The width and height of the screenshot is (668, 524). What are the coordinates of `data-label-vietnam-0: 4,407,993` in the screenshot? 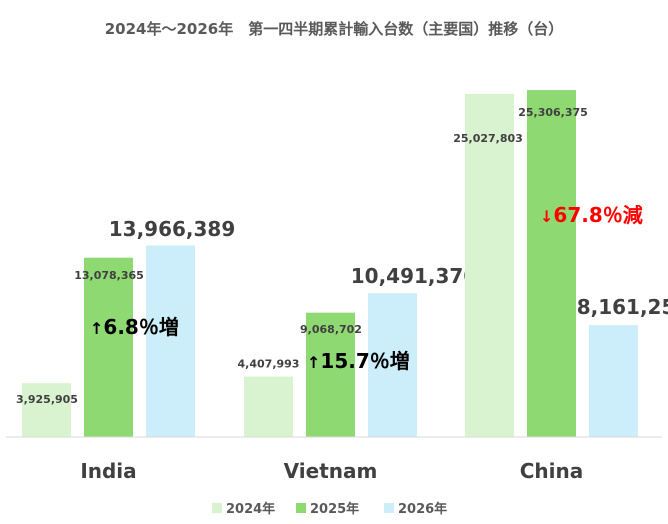 It's located at (269, 364).